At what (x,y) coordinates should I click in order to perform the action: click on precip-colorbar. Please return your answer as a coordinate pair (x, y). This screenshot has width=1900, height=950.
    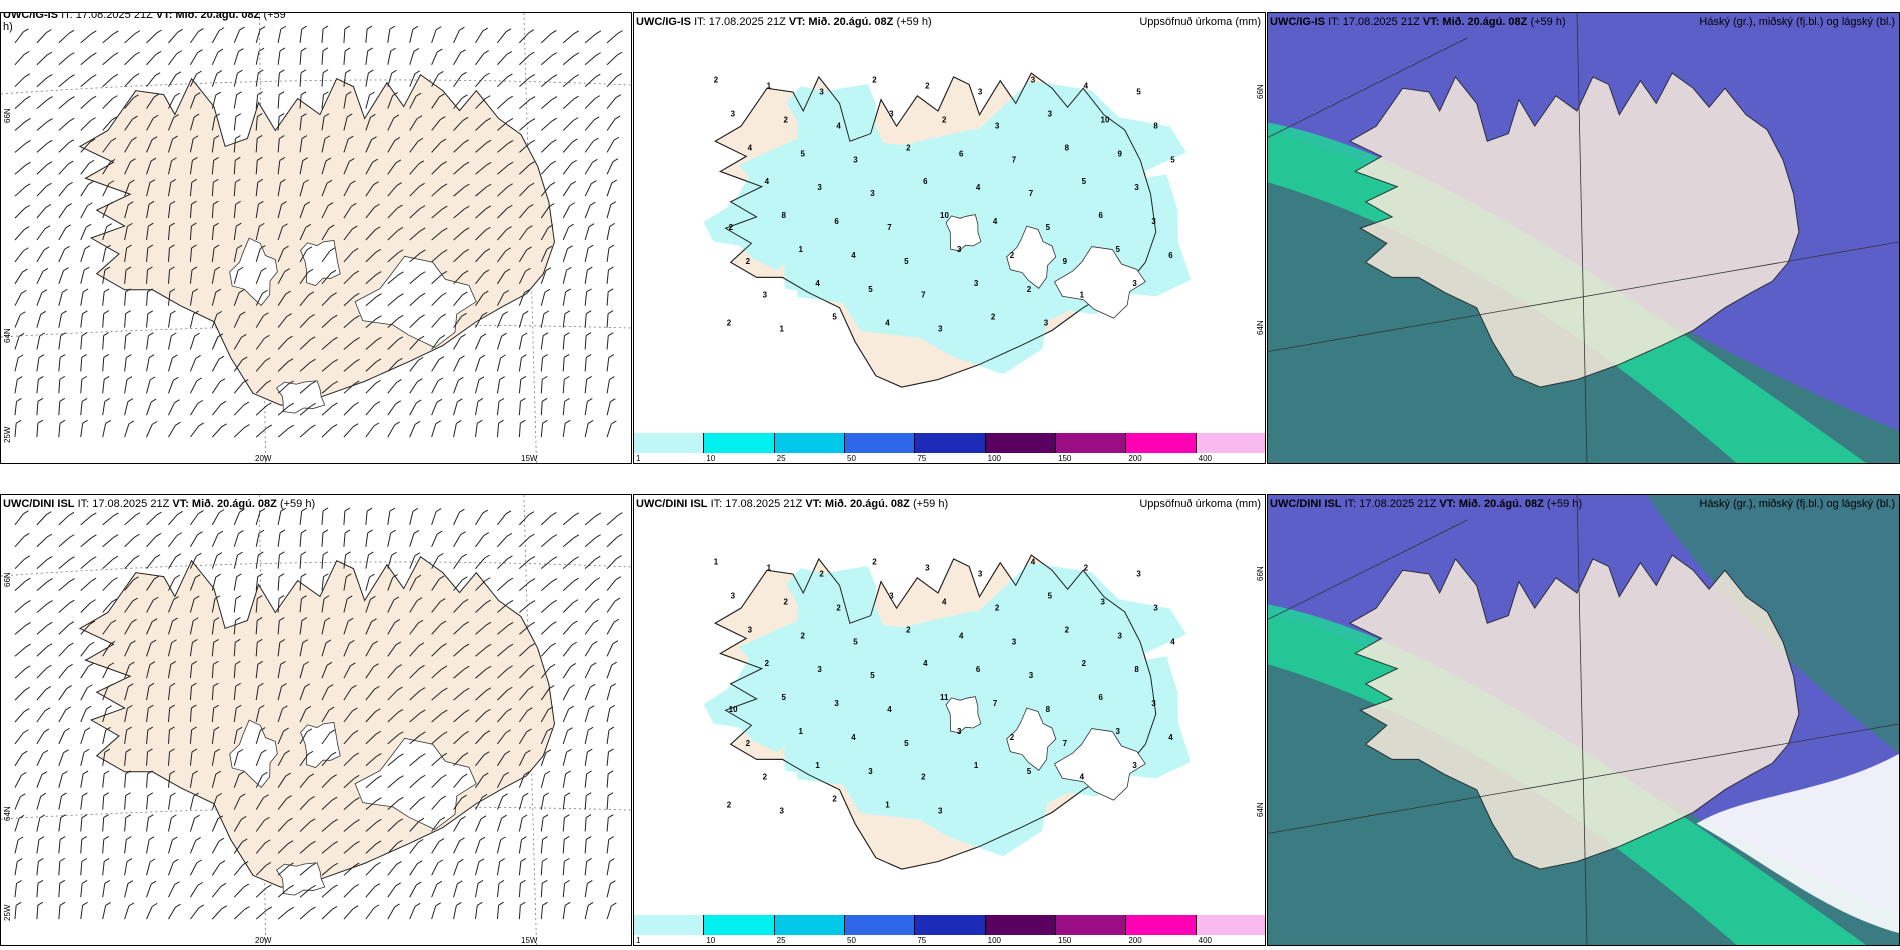
    Looking at the image, I should click on (949, 925).